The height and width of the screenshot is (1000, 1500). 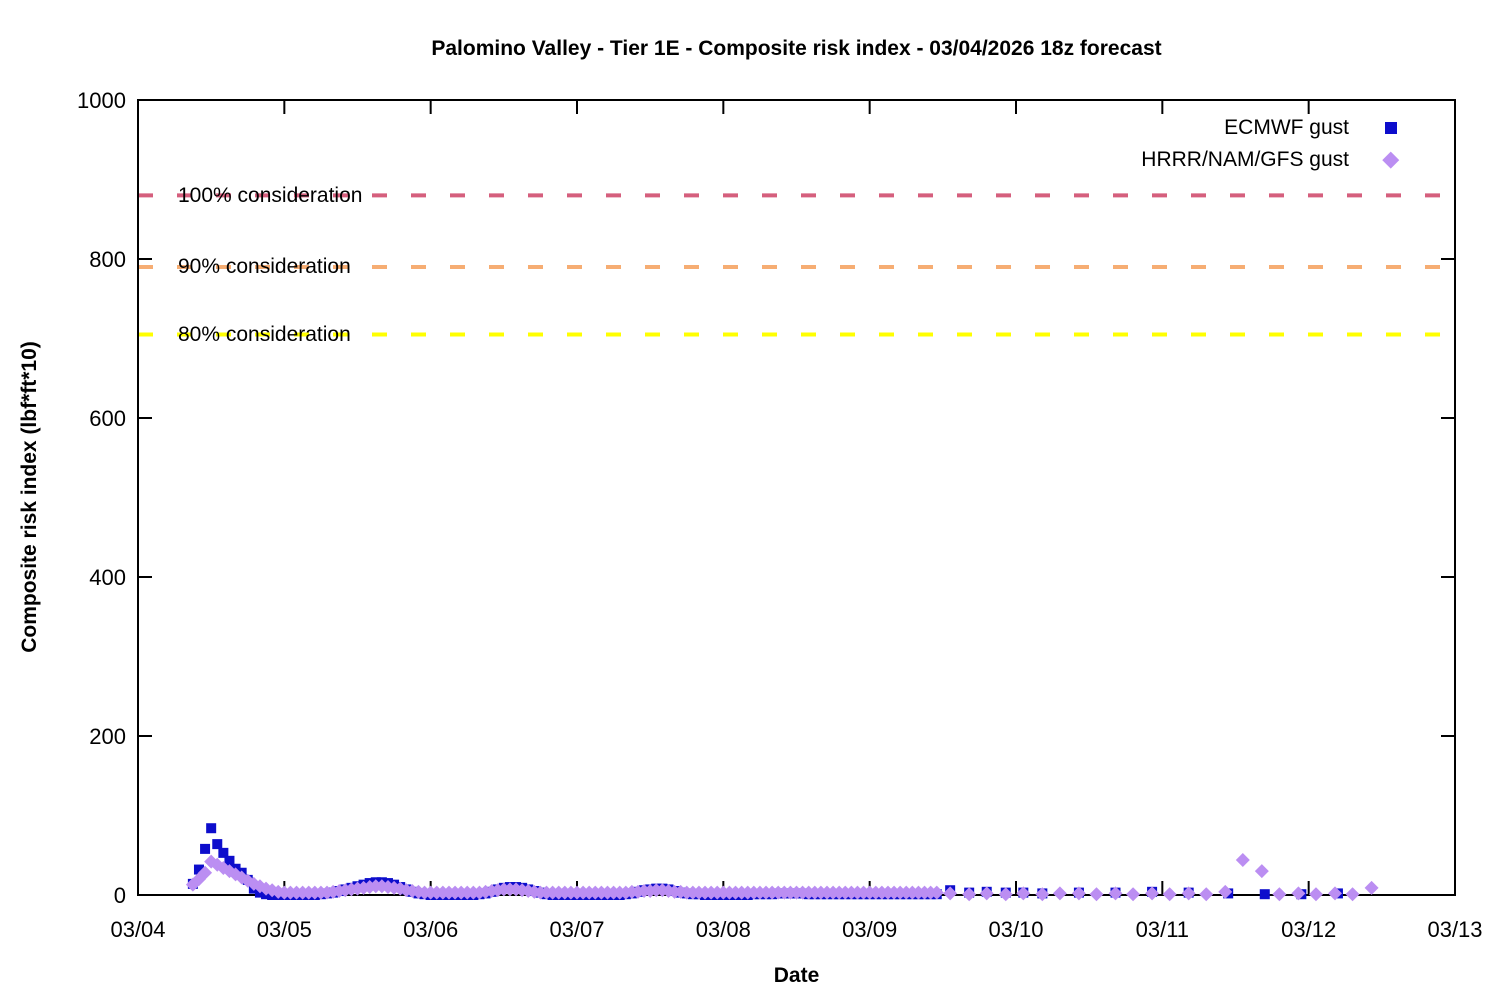 What do you see at coordinates (270, 195) in the screenshot?
I see `threshold-label-100pct: 100% consideration` at bounding box center [270, 195].